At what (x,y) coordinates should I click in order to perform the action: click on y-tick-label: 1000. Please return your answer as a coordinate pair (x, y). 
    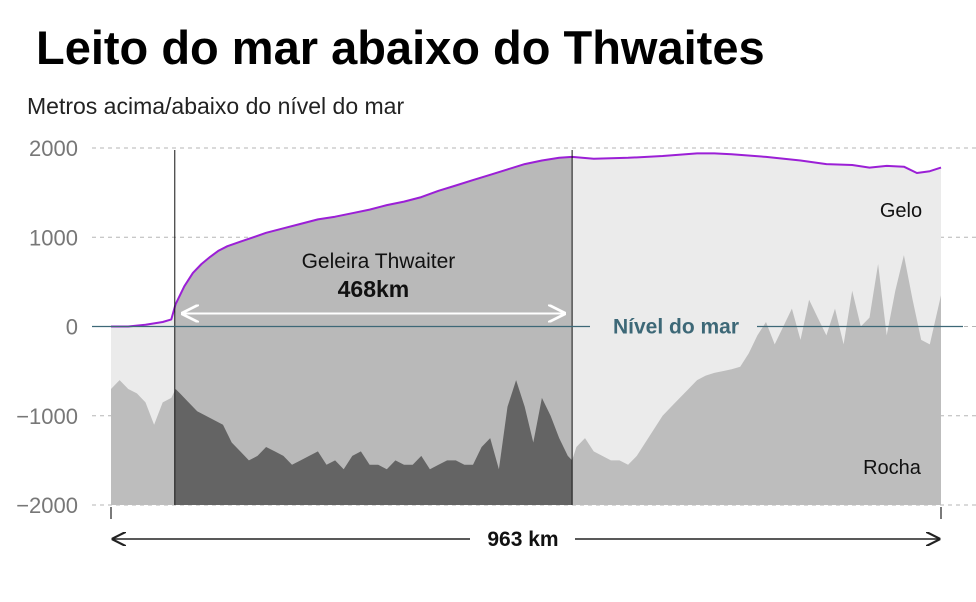
    Looking at the image, I should click on (53, 237).